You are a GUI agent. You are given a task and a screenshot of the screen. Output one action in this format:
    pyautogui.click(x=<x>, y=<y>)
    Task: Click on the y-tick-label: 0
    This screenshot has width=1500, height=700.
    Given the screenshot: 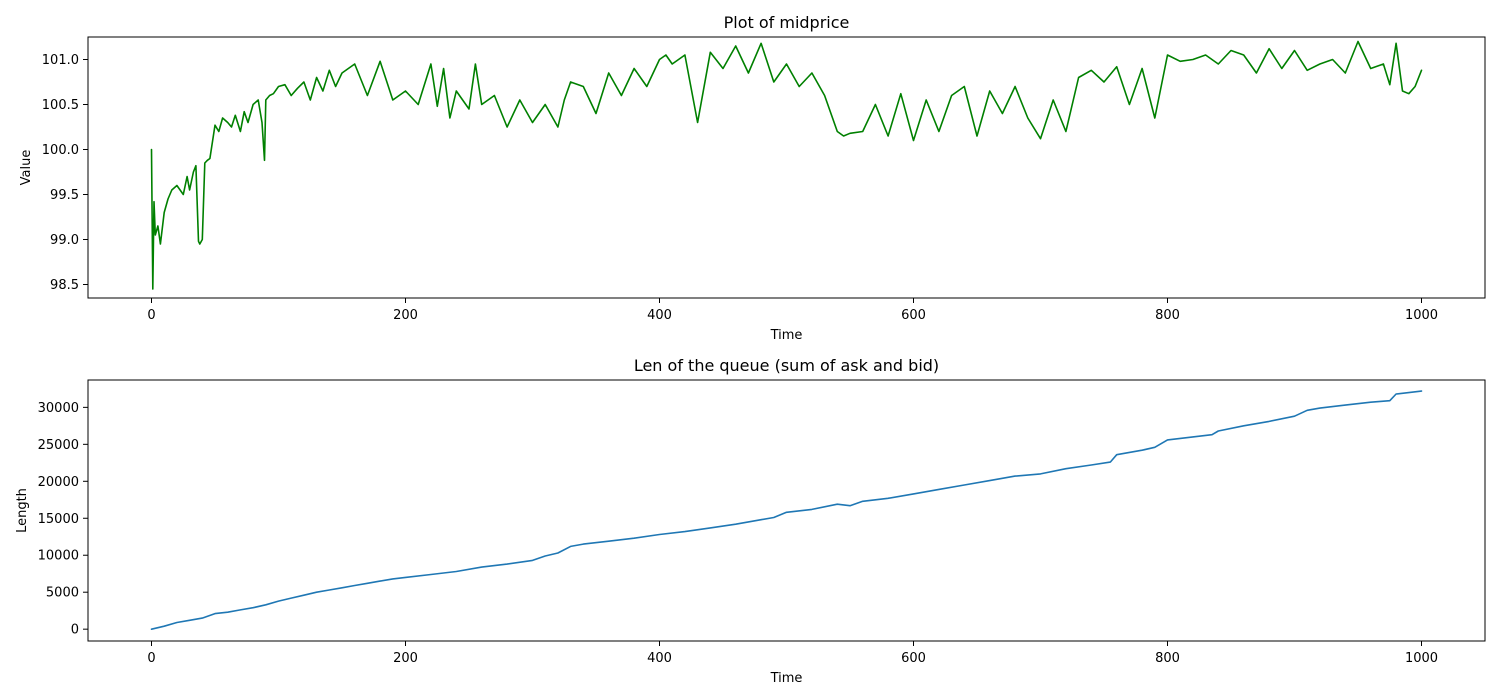 What is the action you would take?
    pyautogui.click(x=75, y=630)
    